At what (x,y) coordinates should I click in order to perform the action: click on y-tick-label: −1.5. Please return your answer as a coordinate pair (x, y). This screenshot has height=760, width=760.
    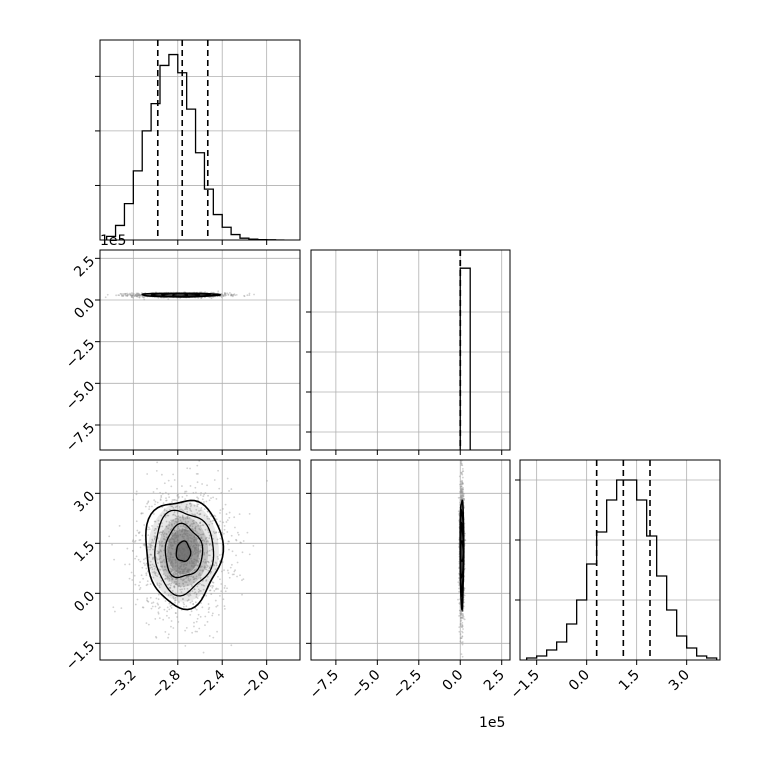
    Looking at the image, I should click on (80, 655).